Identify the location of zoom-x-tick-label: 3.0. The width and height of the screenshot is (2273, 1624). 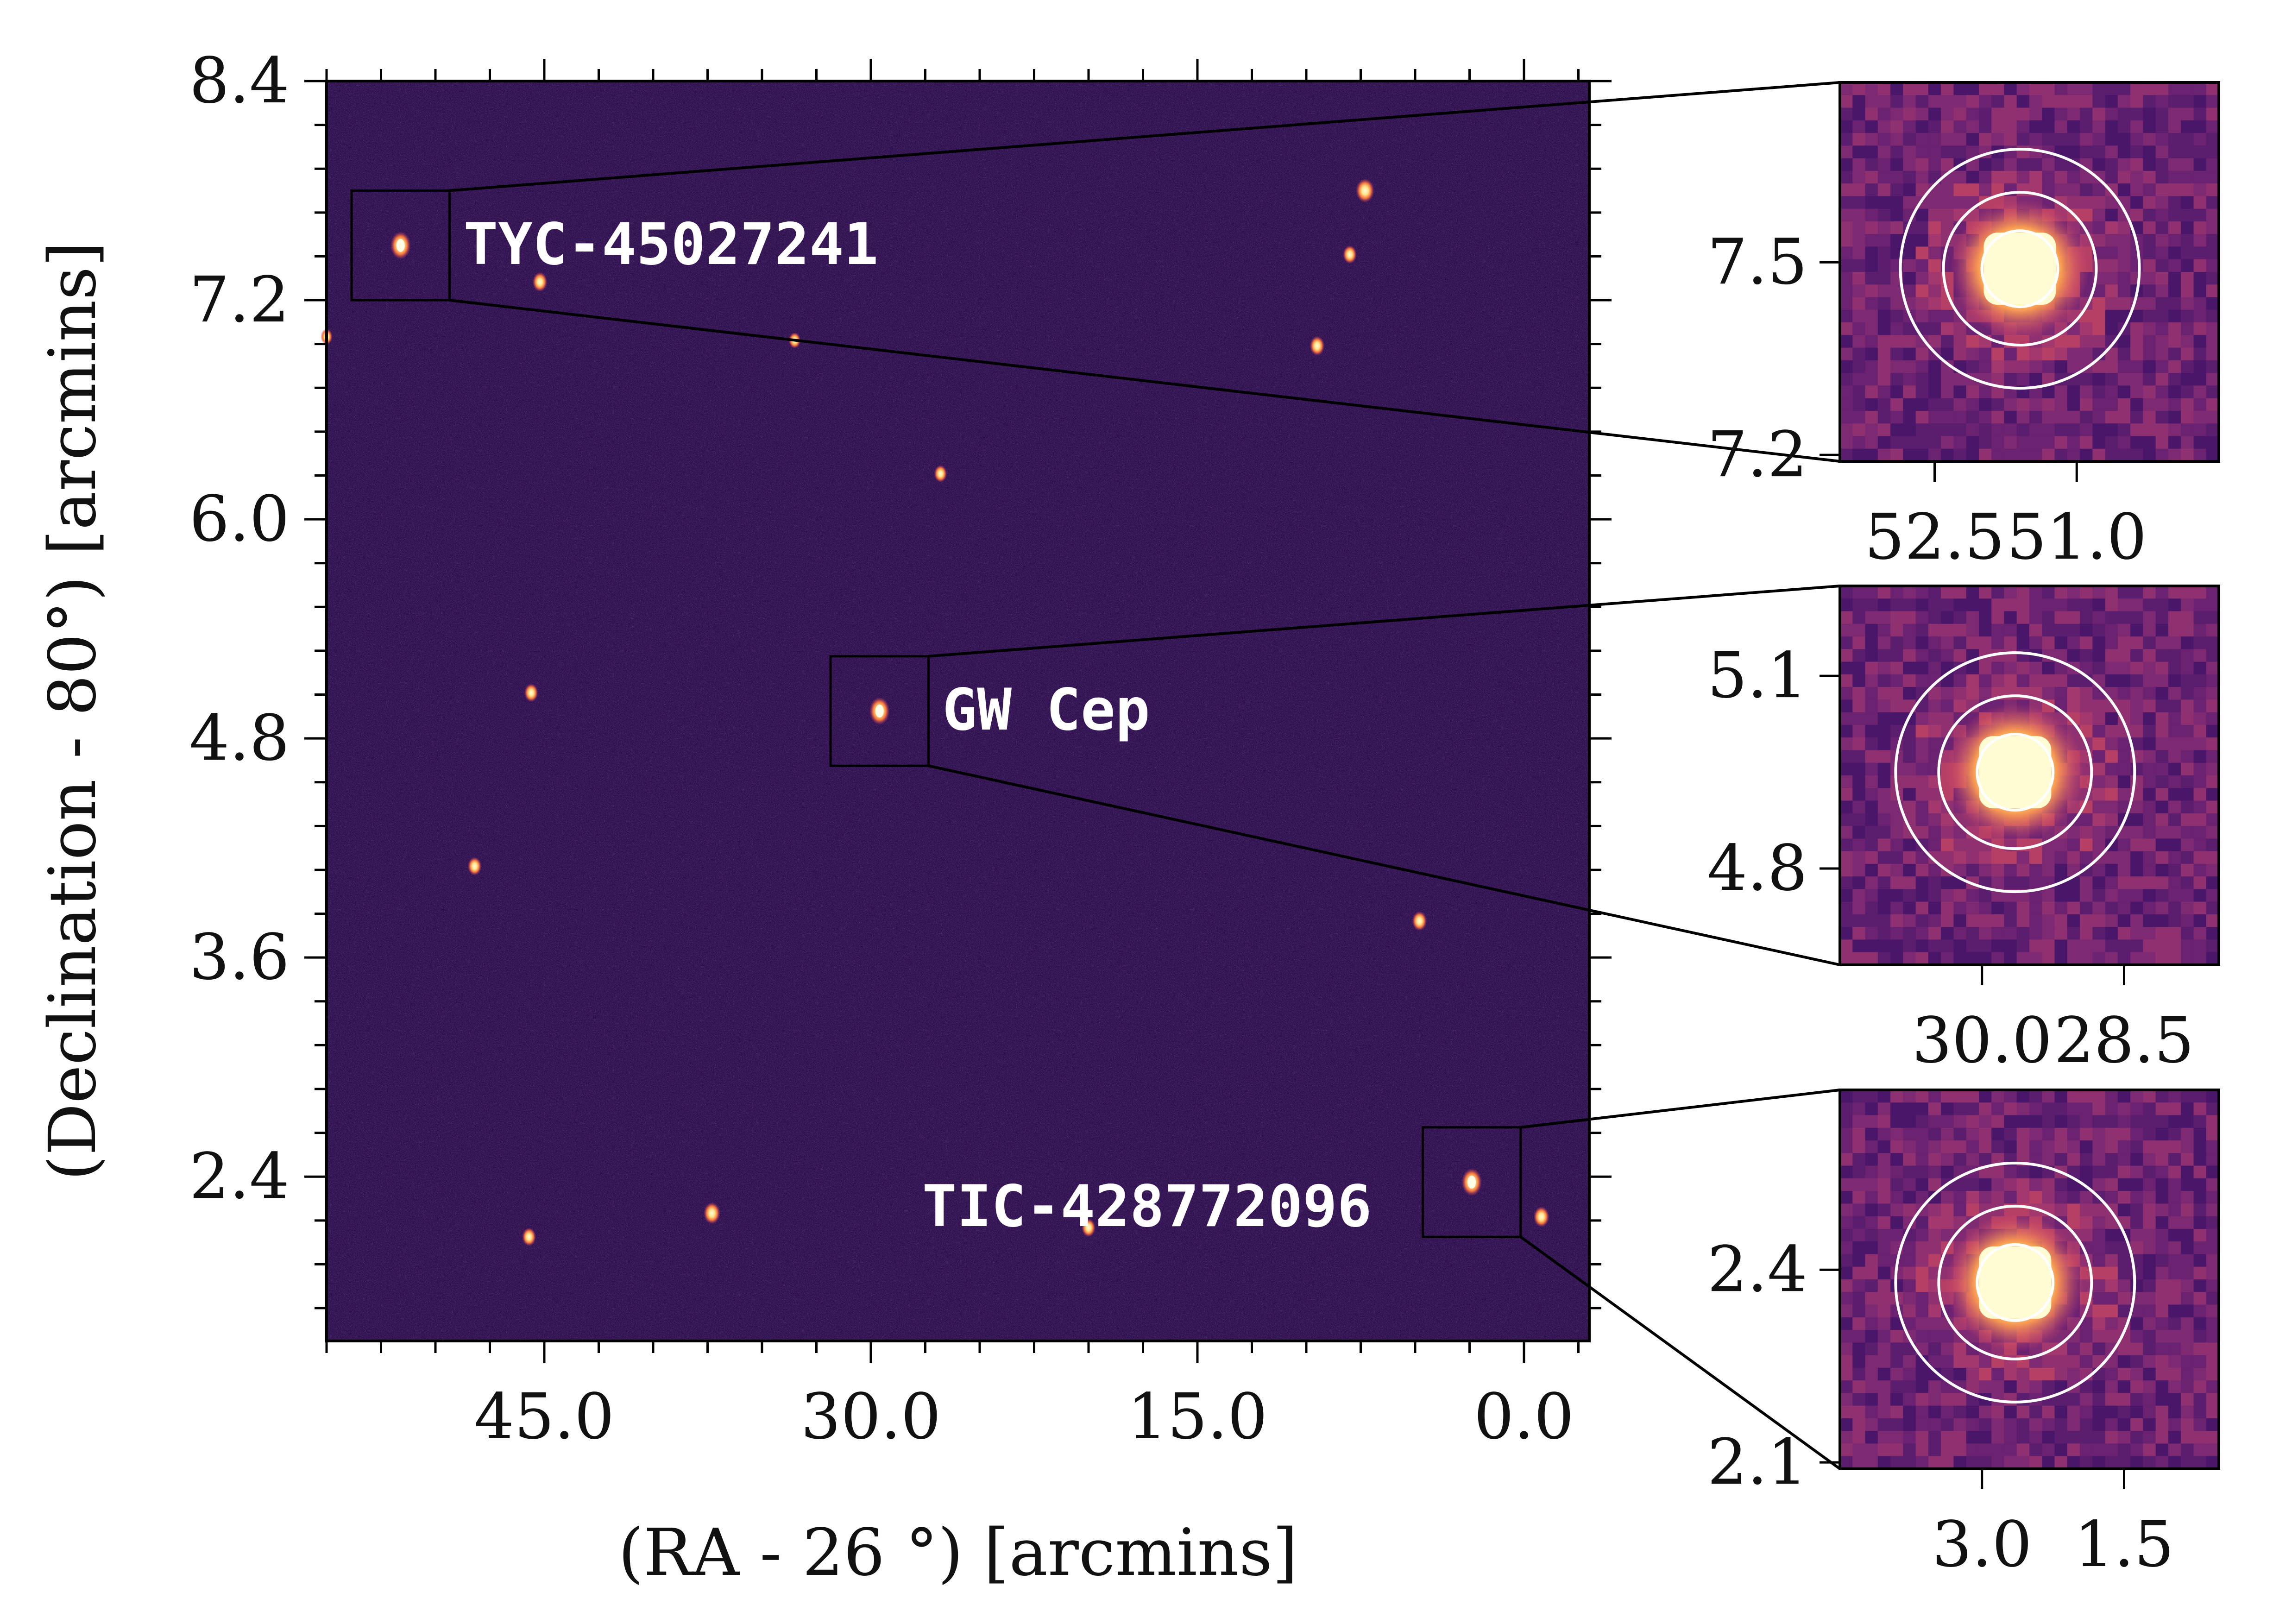
(1982, 1544).